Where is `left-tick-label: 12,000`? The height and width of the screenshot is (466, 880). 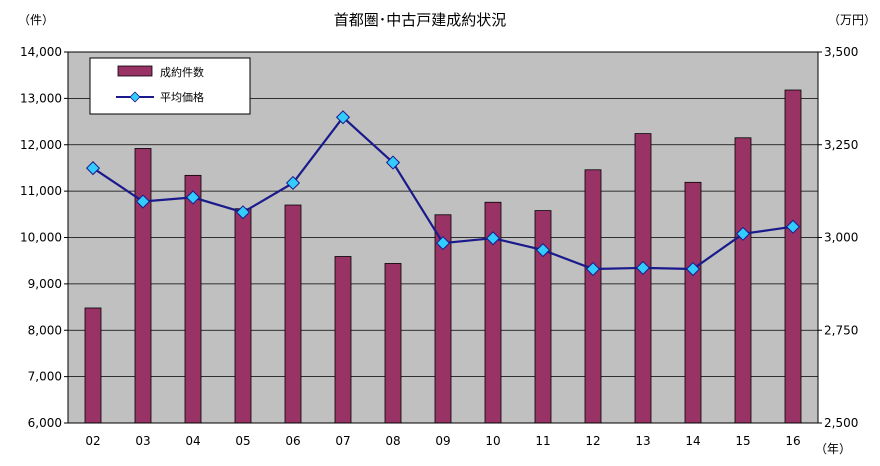
left-tick-label: 12,000 is located at coordinates (41, 145).